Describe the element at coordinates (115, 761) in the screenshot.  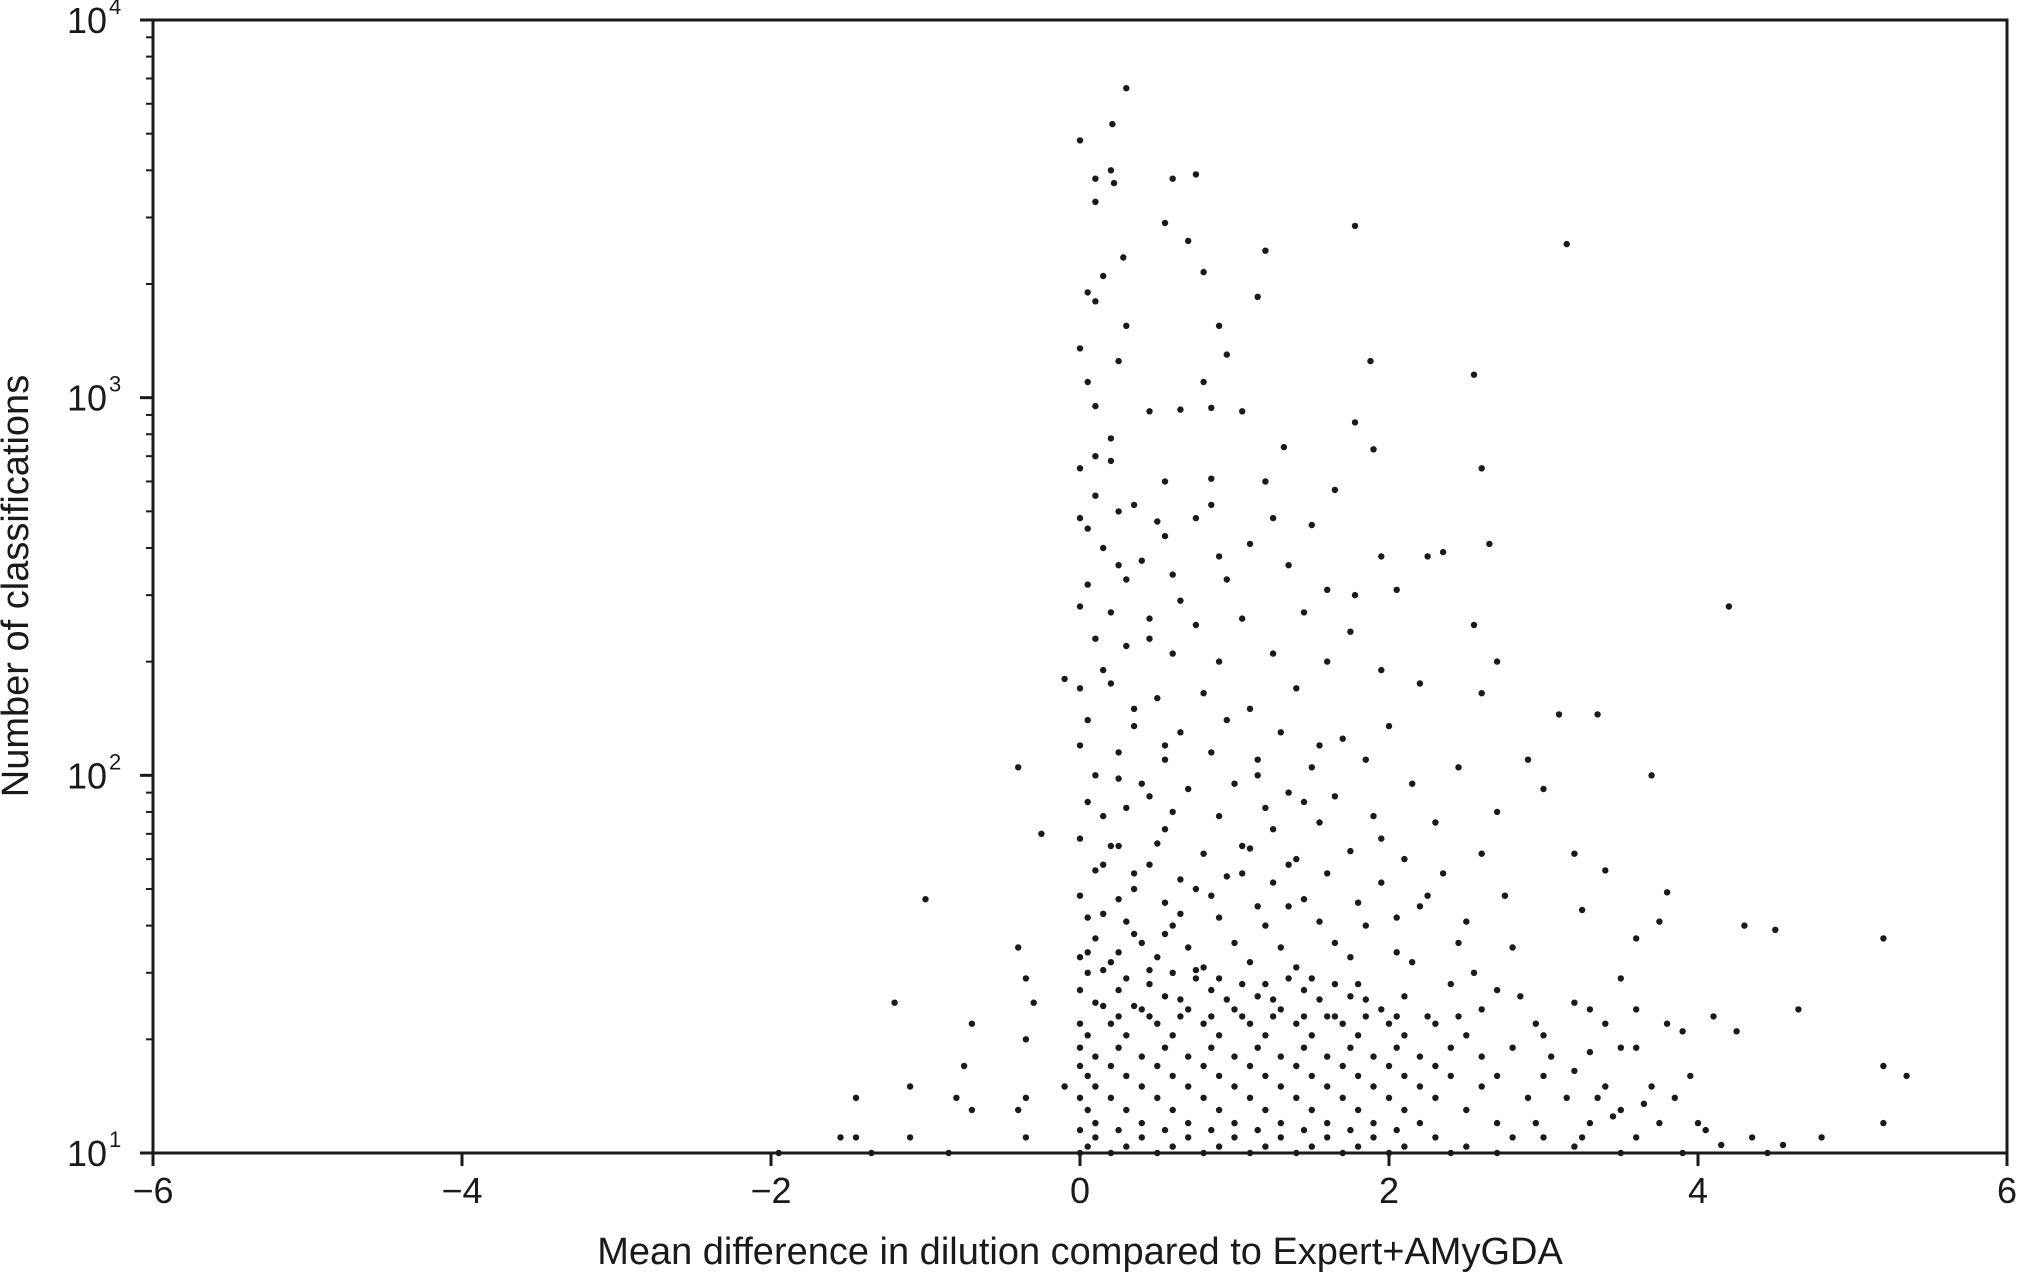
I see `y-tick-exponent: 2` at that location.